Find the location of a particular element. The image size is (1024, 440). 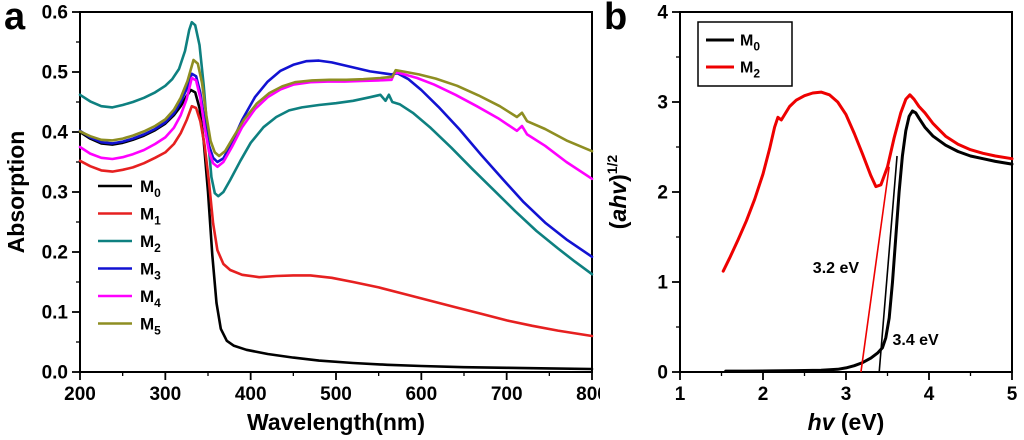

panel-b-label: b is located at coordinates (616, 19).